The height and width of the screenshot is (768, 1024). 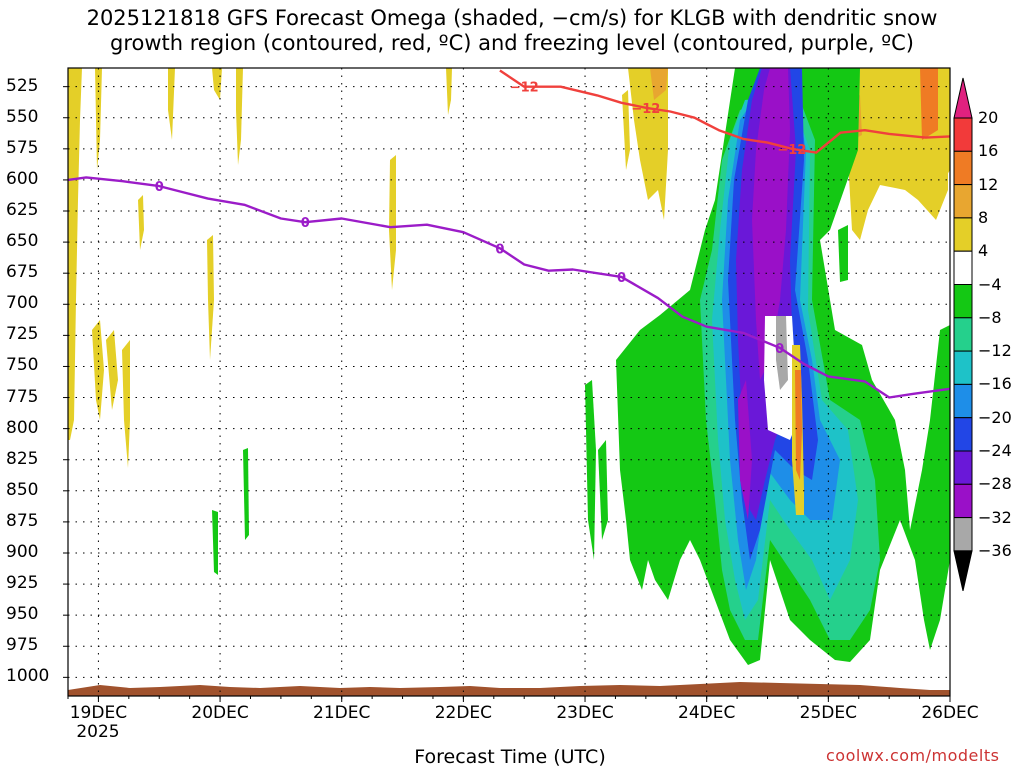 What do you see at coordinates (995, 550) in the screenshot?
I see `colorbar-tick-label: −36` at bounding box center [995, 550].